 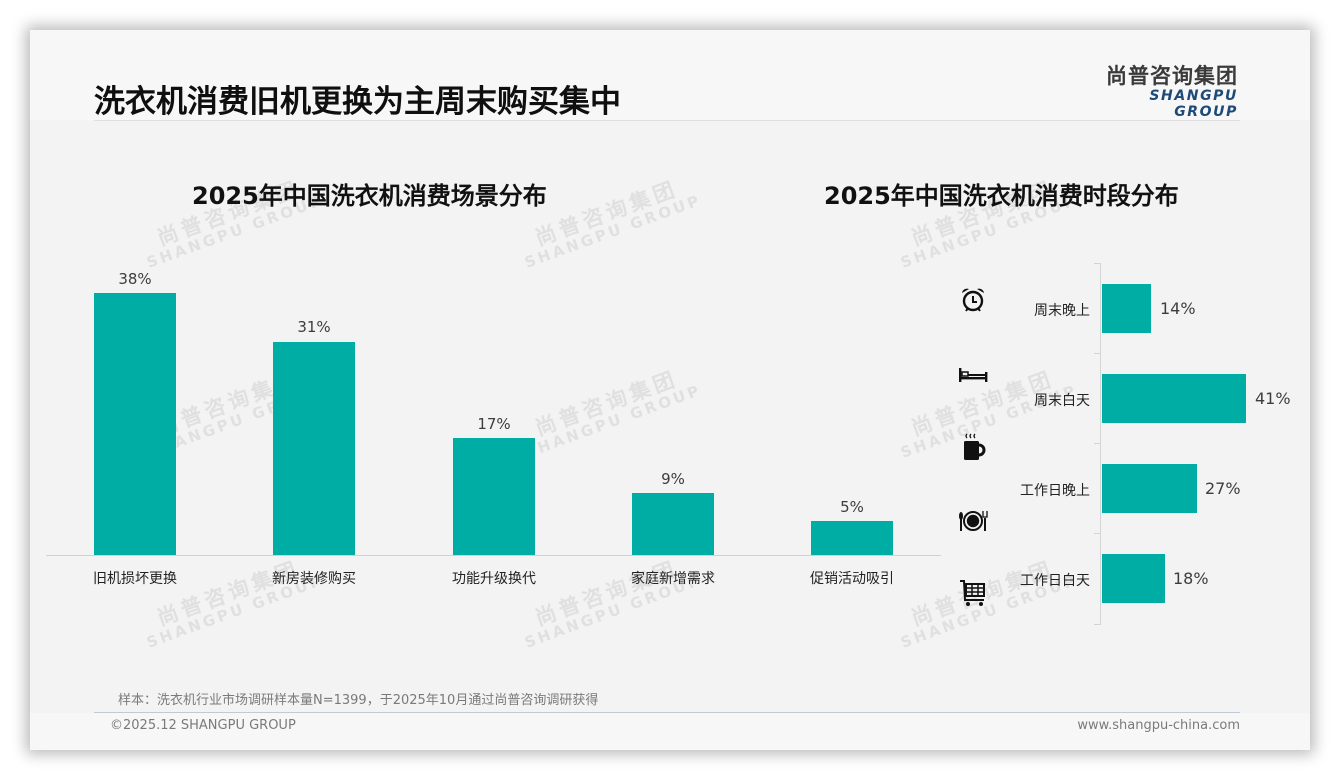 I want to click on bar-value-label: 38%, so click(x=135, y=279).